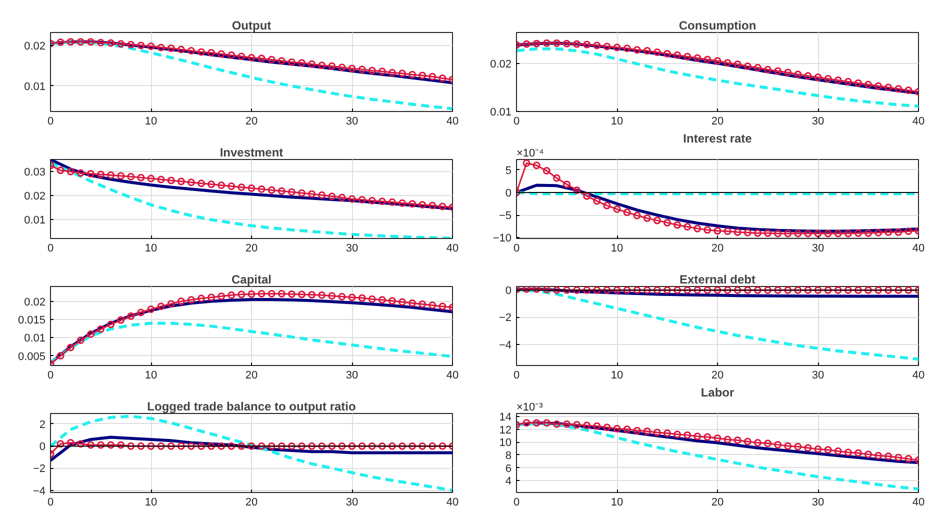 The height and width of the screenshot is (510, 933). I want to click on chart-title: Consumption, so click(717, 25).